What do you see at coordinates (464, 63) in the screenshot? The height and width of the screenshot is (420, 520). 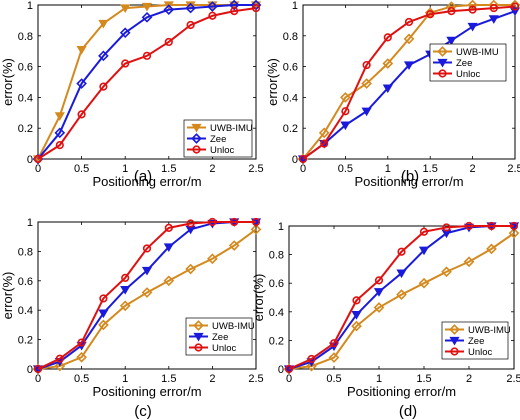 I see `legend-entry: Zee` at bounding box center [464, 63].